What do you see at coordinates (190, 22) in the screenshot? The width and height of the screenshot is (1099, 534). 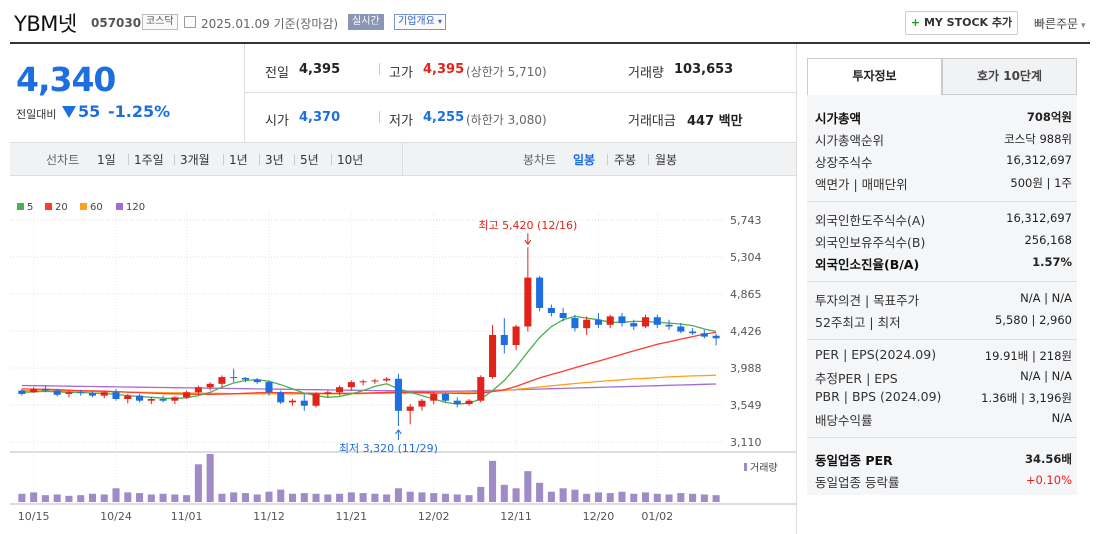 I see `calendar-icon` at bounding box center [190, 22].